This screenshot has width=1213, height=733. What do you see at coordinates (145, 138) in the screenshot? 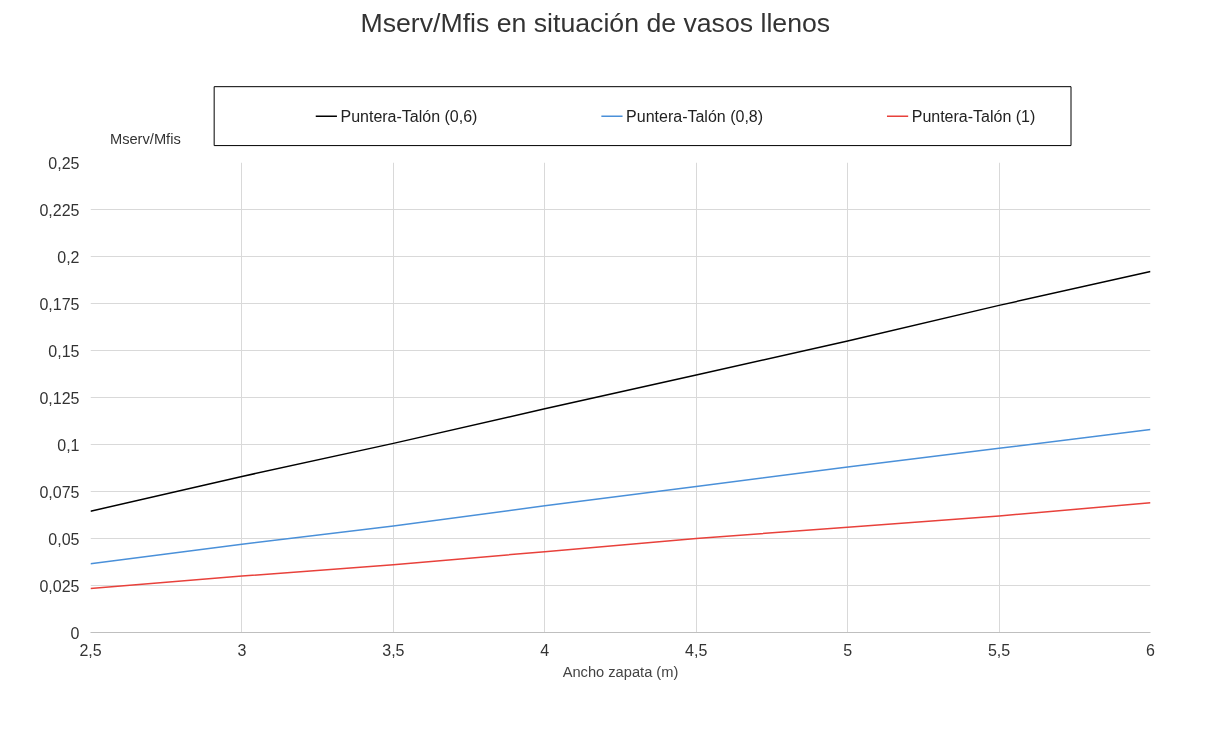
I see `y-axis-title: Mserv/Mfis` at bounding box center [145, 138].